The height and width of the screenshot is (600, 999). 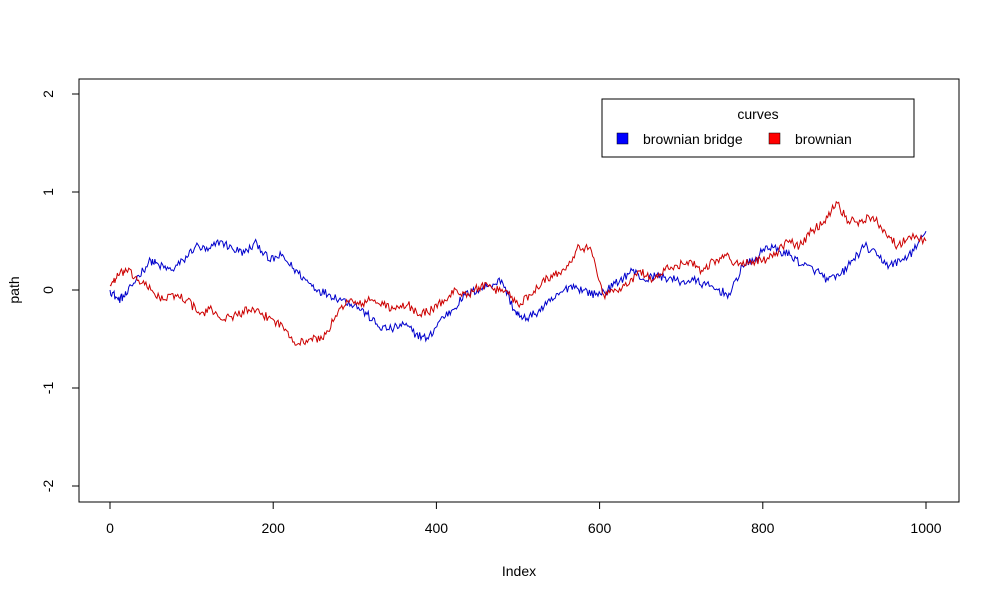 What do you see at coordinates (48, 94) in the screenshot?
I see `y-tick-label: 2` at bounding box center [48, 94].